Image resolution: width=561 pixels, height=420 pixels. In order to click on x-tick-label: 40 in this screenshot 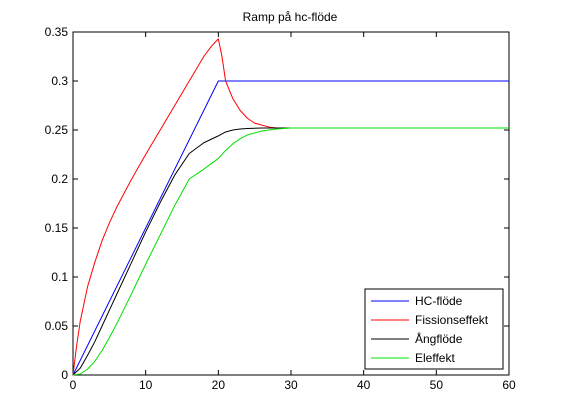, I will do `click(364, 385)`.